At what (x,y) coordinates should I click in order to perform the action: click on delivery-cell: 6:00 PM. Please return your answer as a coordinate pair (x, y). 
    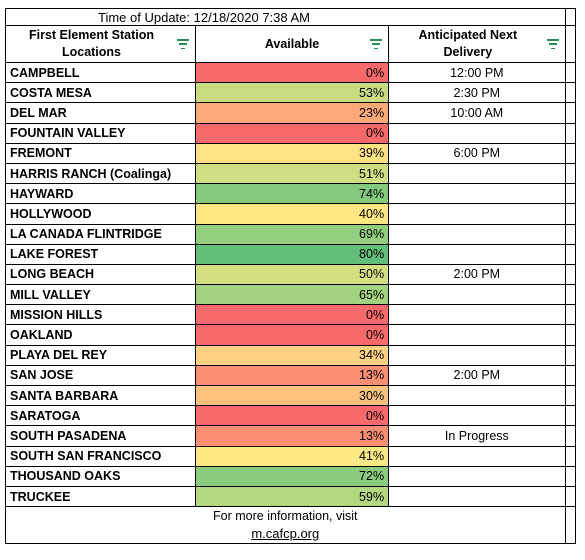
    Looking at the image, I should click on (477, 153).